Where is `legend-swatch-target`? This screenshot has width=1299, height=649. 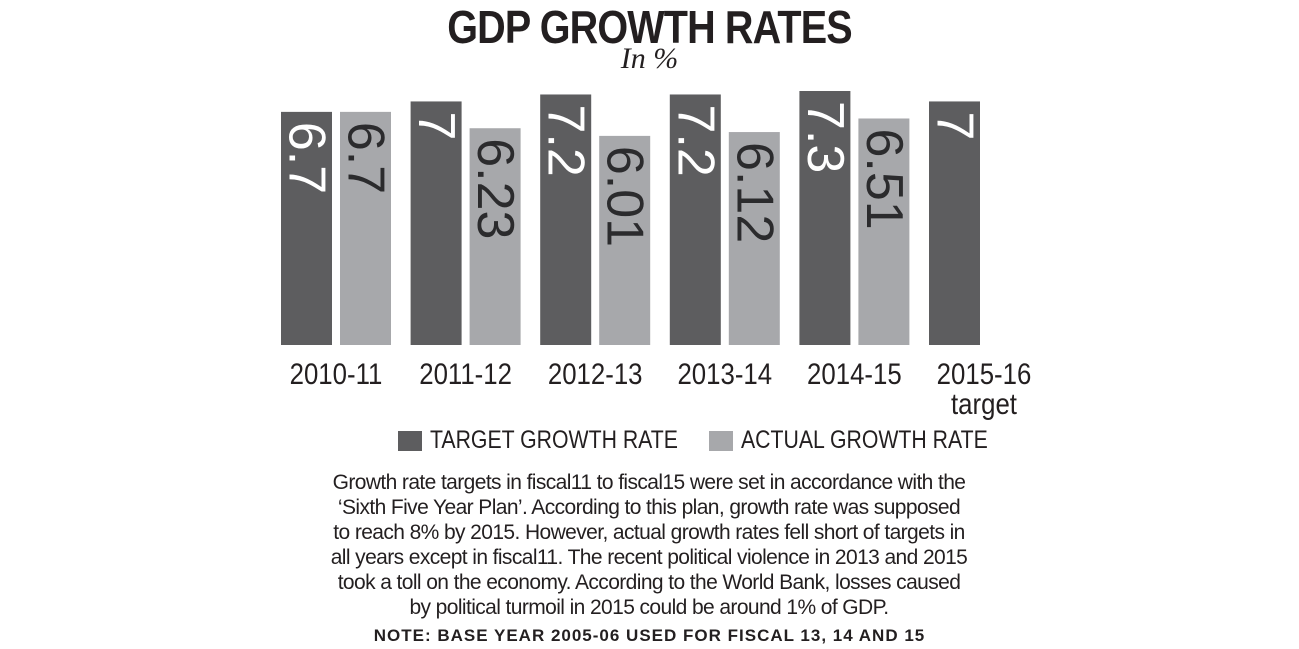 legend-swatch-target is located at coordinates (410, 440).